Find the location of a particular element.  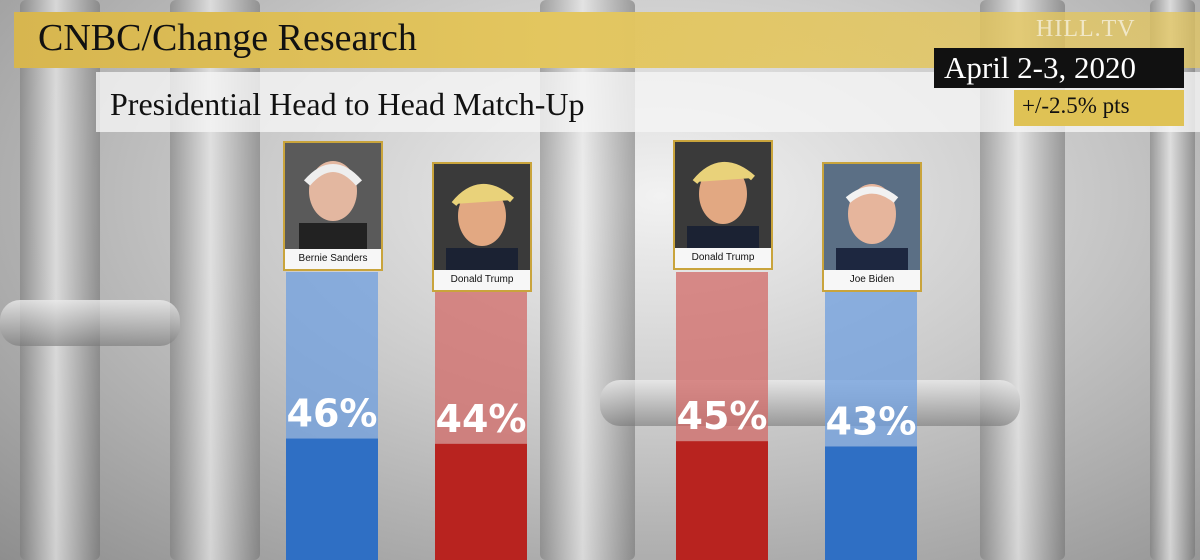

margin-of-error-box is located at coordinates (1099, 108).